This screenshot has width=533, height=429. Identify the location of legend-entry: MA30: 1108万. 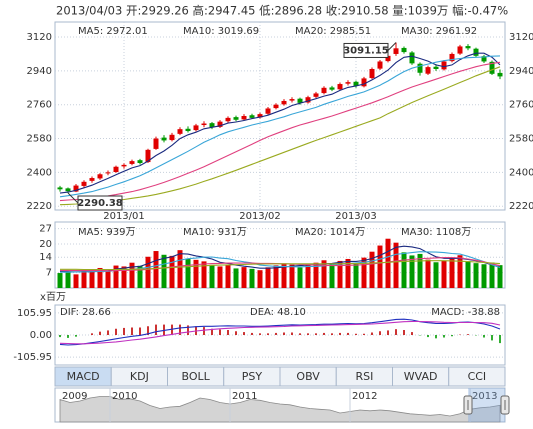
(436, 232).